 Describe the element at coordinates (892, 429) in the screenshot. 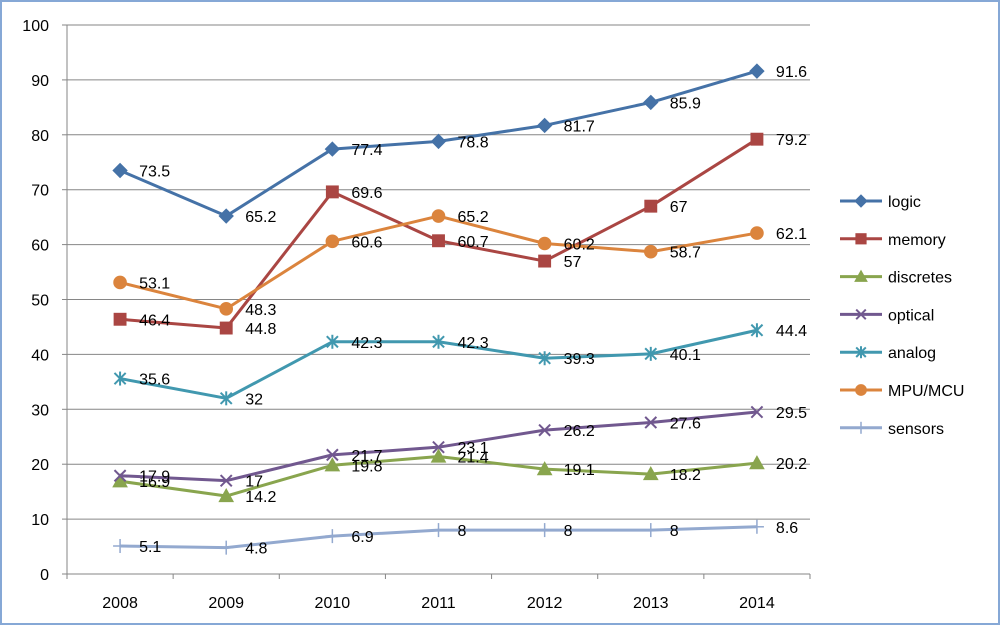

I see `legend-item-sensors: sensors` at that location.